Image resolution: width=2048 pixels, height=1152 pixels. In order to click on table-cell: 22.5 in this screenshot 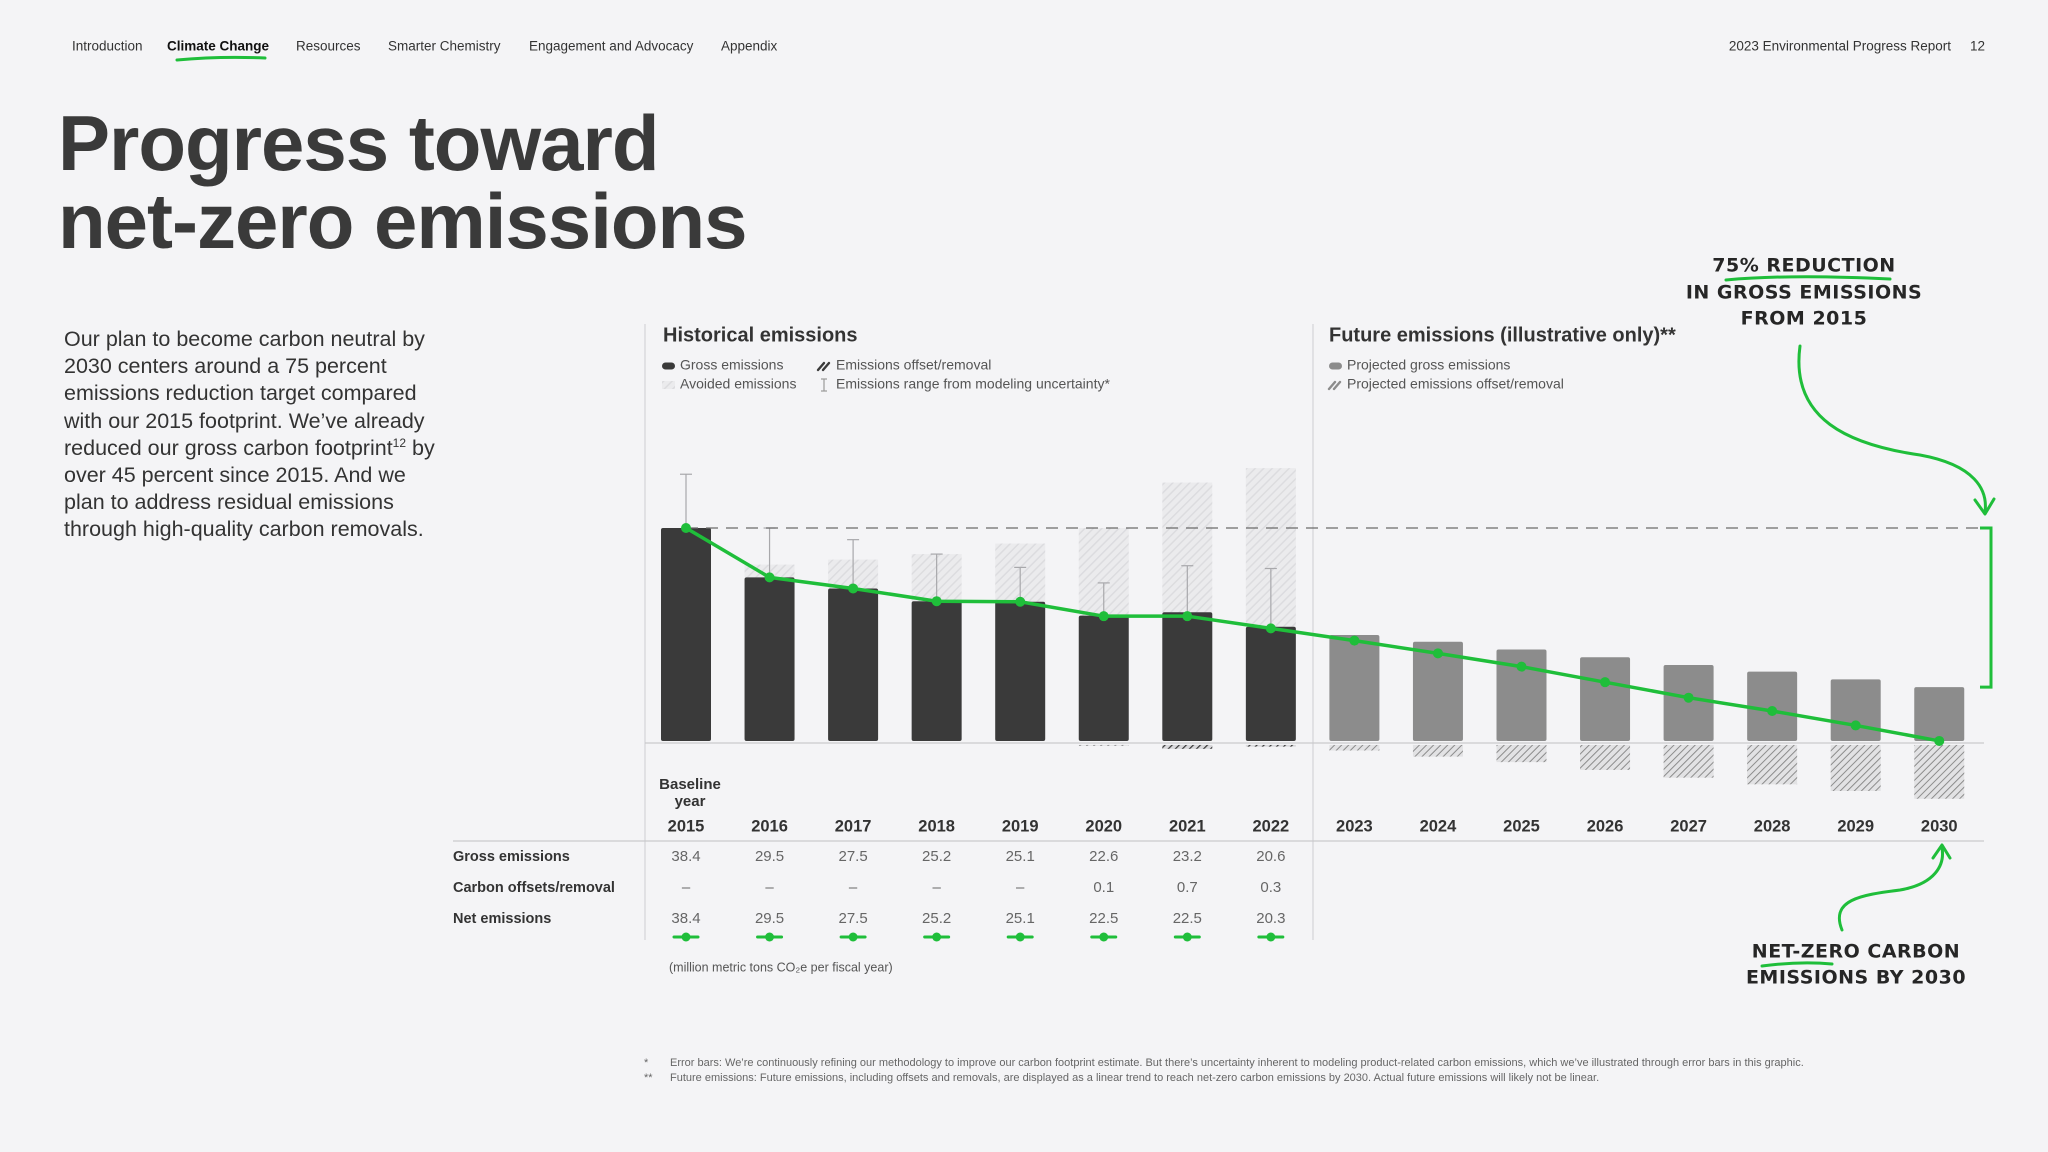, I will do `click(1103, 918)`.